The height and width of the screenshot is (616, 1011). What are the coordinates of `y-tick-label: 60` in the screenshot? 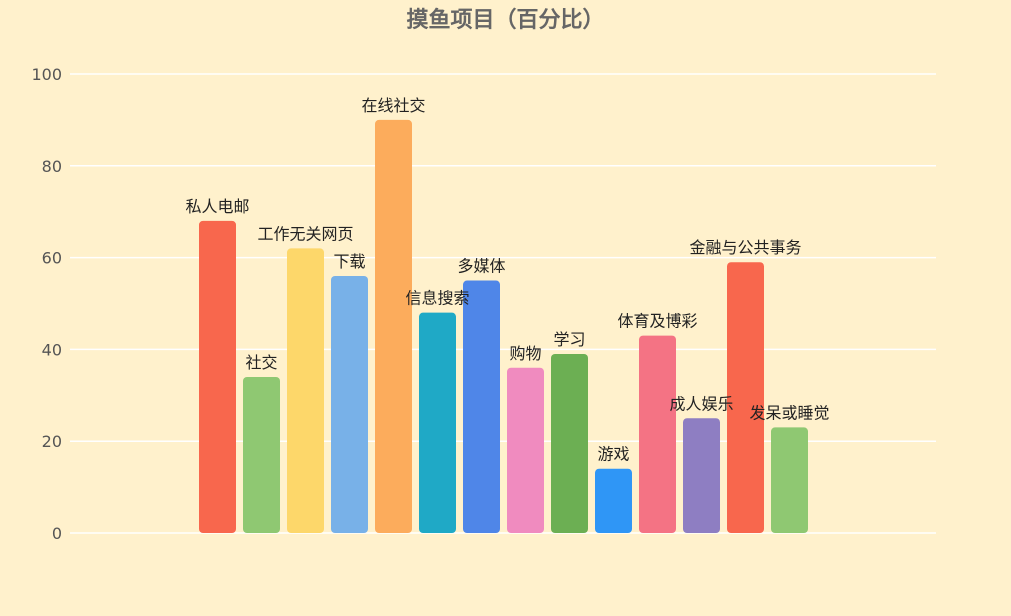 It's located at (52, 258).